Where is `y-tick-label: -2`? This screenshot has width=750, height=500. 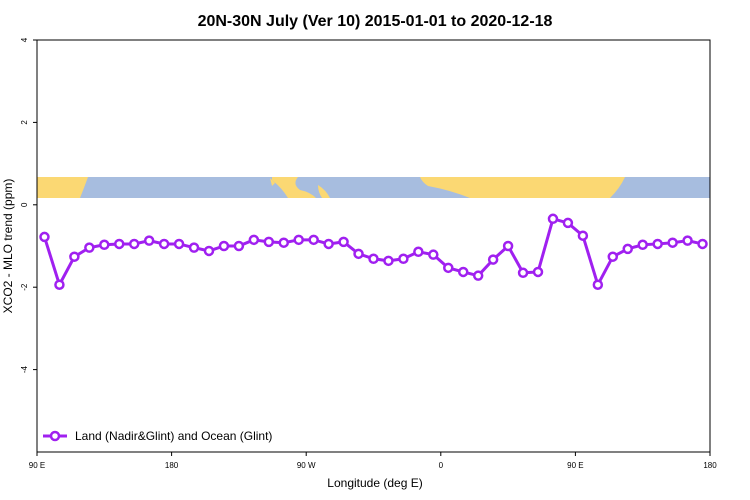 y-tick-label: -2 is located at coordinates (24, 287).